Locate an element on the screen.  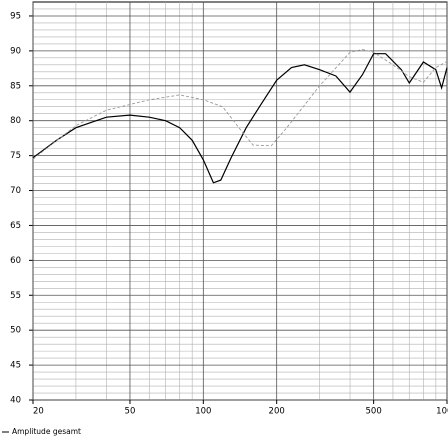
y-tick-label: 45 is located at coordinates (15, 366).